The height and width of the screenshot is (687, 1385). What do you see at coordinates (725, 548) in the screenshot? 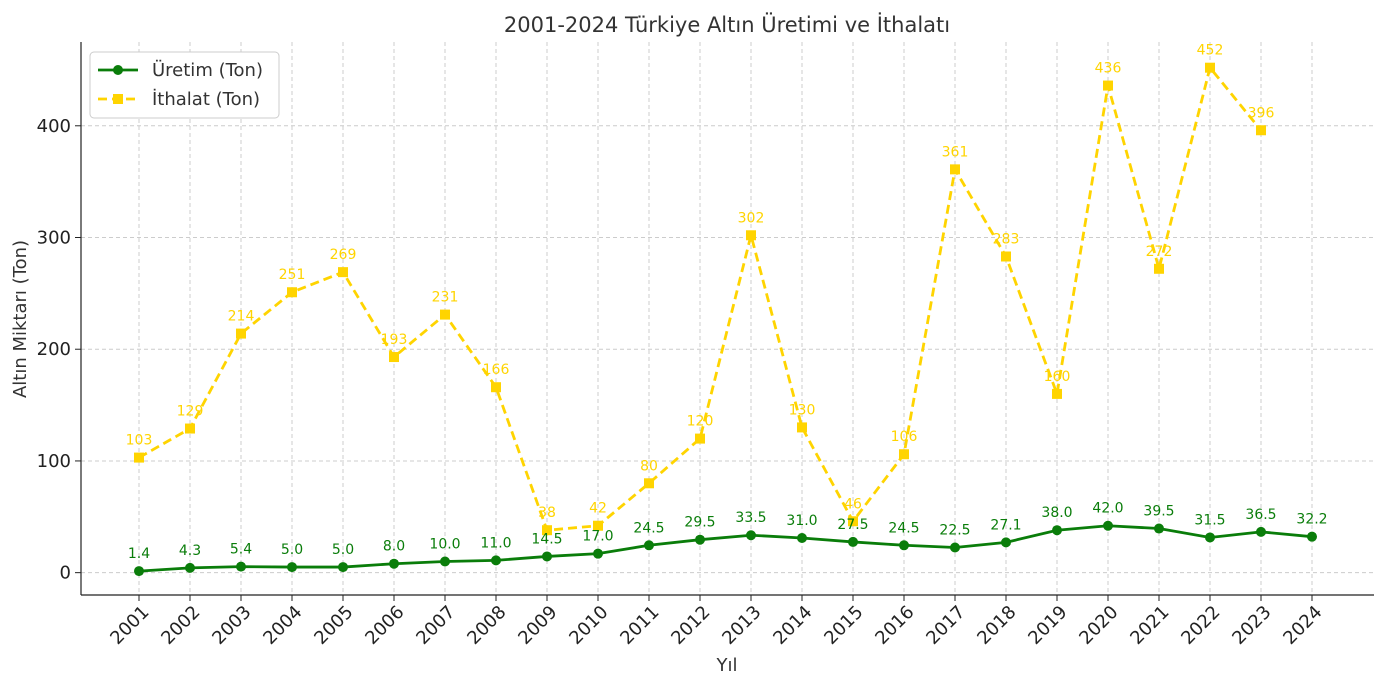
I see `uretim-line` at bounding box center [725, 548].